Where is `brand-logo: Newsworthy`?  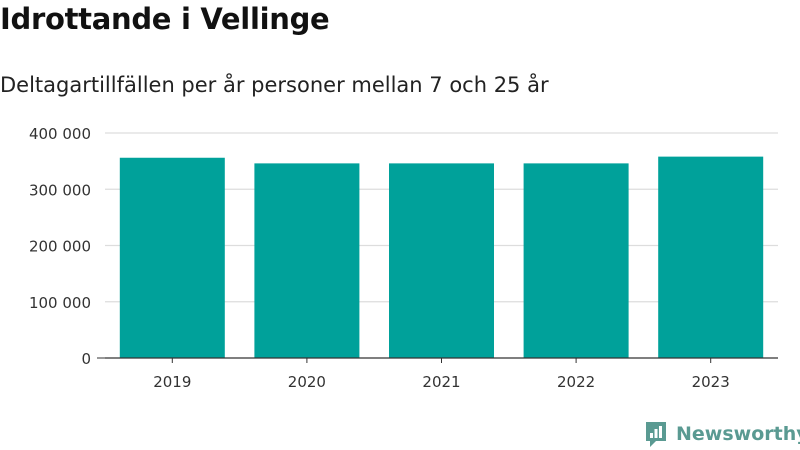
brand-logo: Newsworthy is located at coordinates (722, 434).